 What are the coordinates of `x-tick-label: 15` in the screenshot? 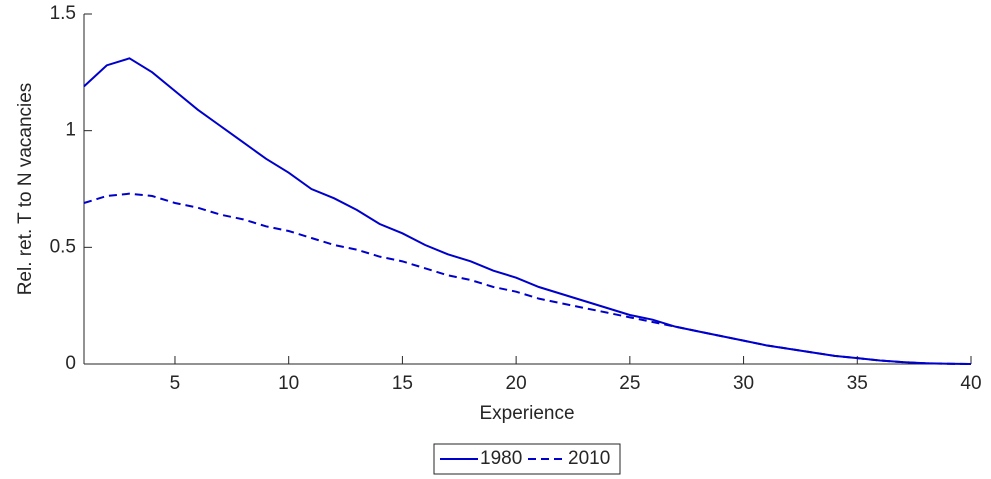 It's located at (402, 383).